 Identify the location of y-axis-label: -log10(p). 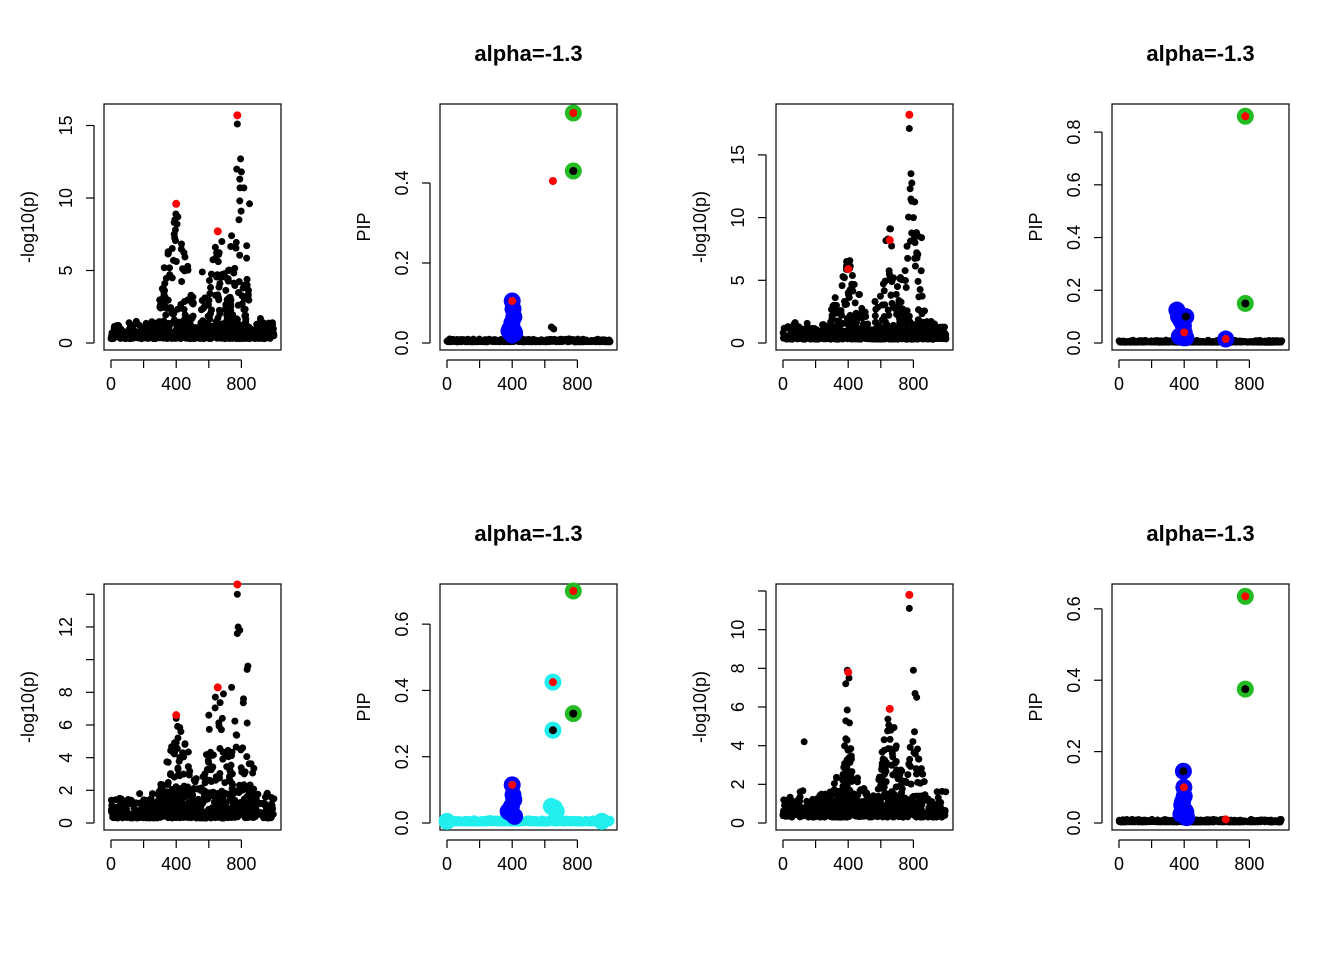
(28, 227).